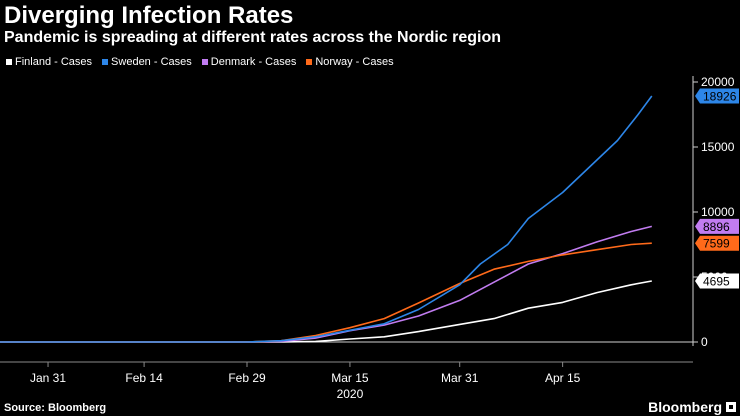 This screenshot has height=416, width=740. I want to click on x-tick-label: Feb 29, so click(247, 378).